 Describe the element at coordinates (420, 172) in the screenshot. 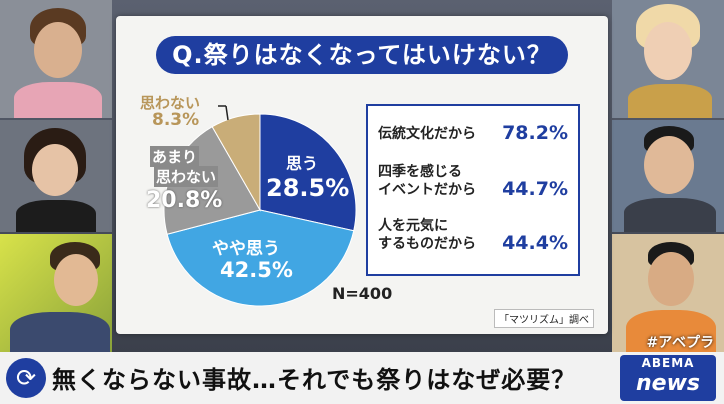

I see `reason-2-label-line1: 四季を感じる` at that location.